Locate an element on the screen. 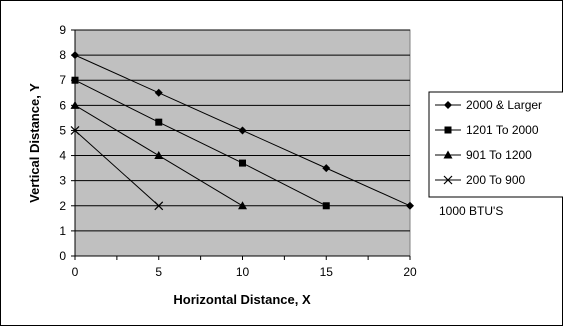 The height and width of the screenshot is (331, 563). y-tick-label: 3 is located at coordinates (62, 181).